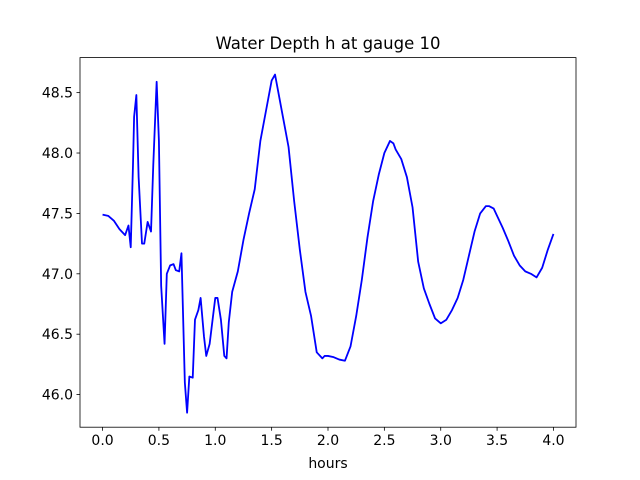  I want to click on x-tick-label: 4.0, so click(553, 441).